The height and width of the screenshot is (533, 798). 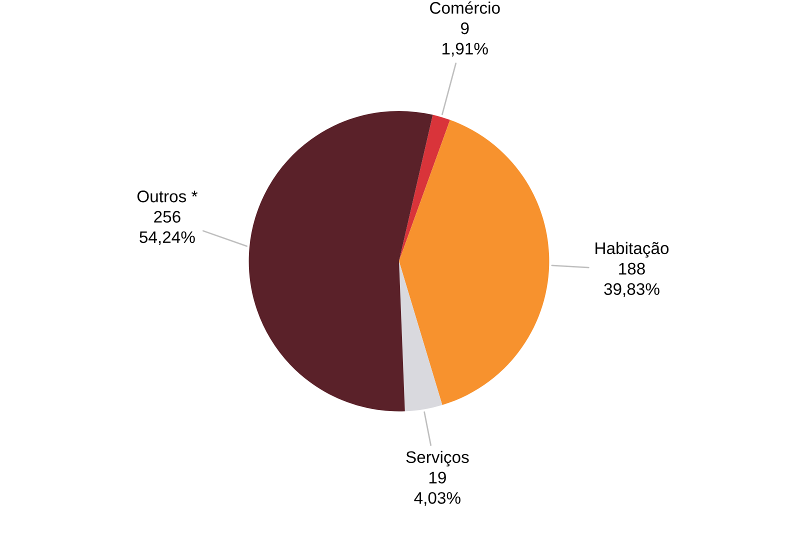 What do you see at coordinates (437, 458) in the screenshot?
I see `slice-label: Serviços` at bounding box center [437, 458].